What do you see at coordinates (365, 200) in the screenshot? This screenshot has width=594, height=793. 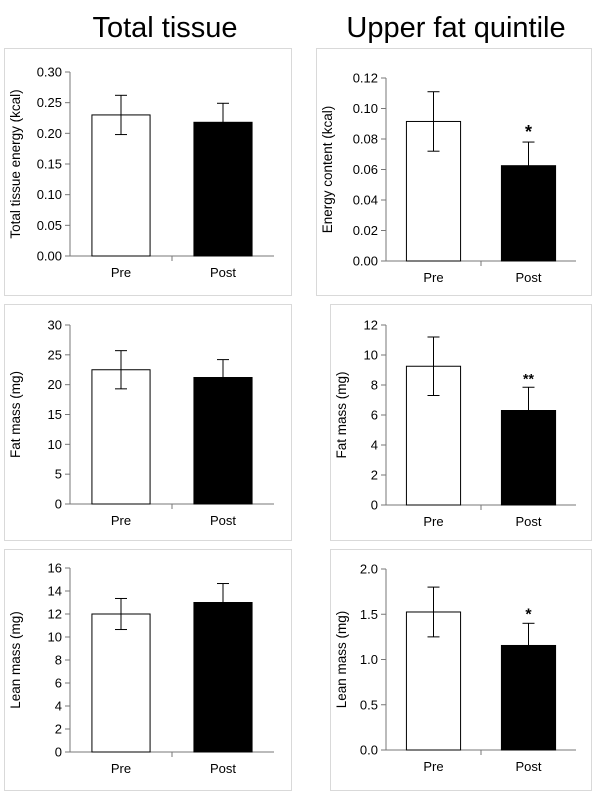 I see `y-tick-label: 0.04` at bounding box center [365, 200].